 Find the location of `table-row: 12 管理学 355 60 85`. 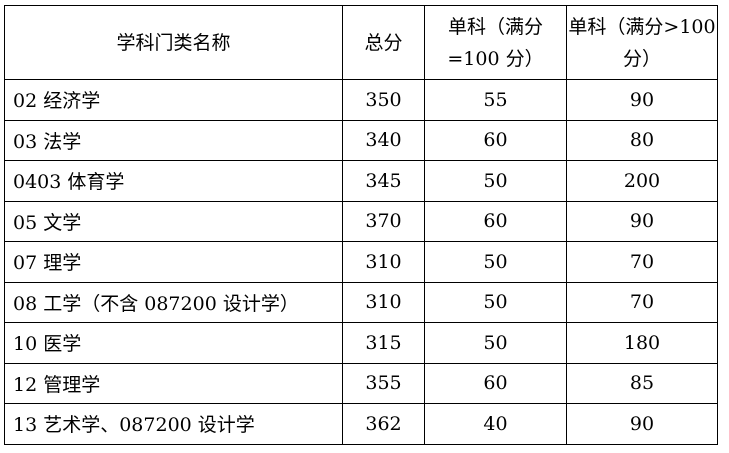

table-row: 12 管理学 355 60 85 is located at coordinates (361, 383).